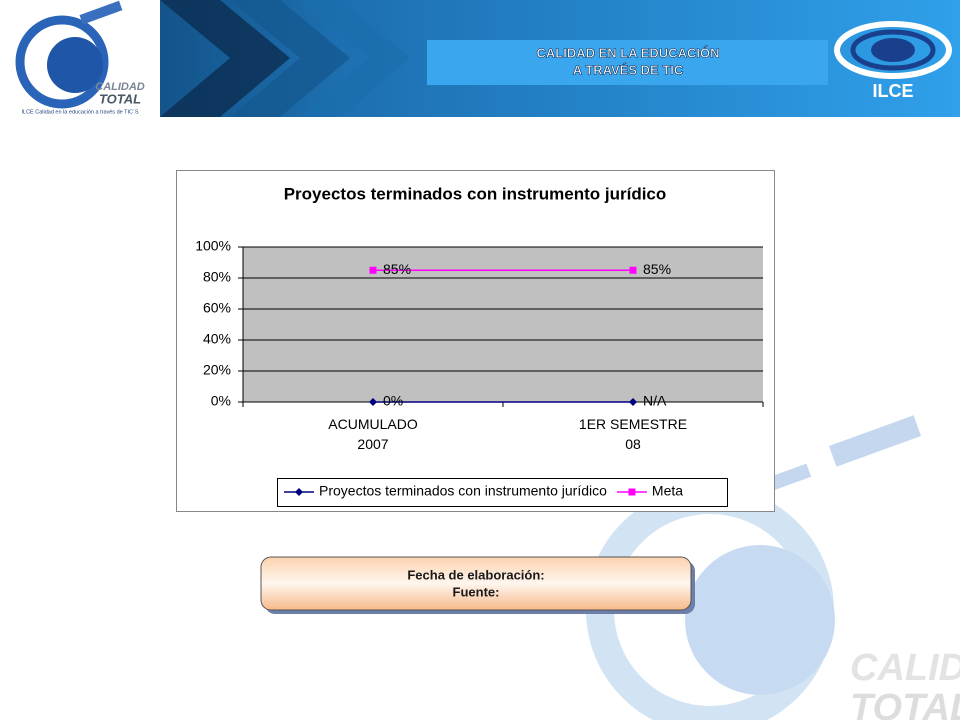 The height and width of the screenshot is (725, 960). What do you see at coordinates (120, 87) in the screenshot?
I see `logo-text: CALIDAD` at bounding box center [120, 87].